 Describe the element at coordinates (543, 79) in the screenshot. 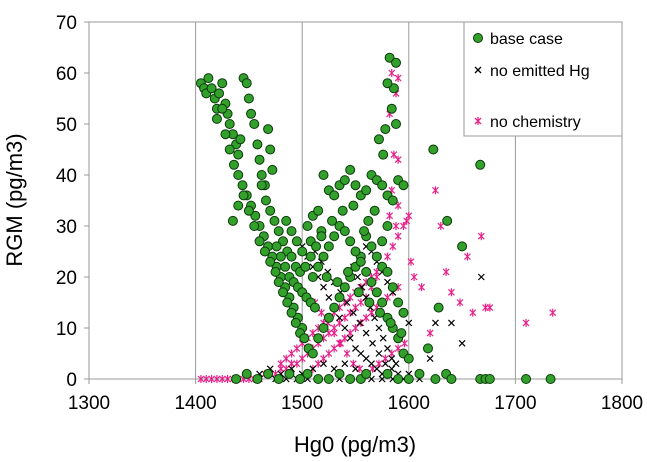

I see `legend-box` at that location.